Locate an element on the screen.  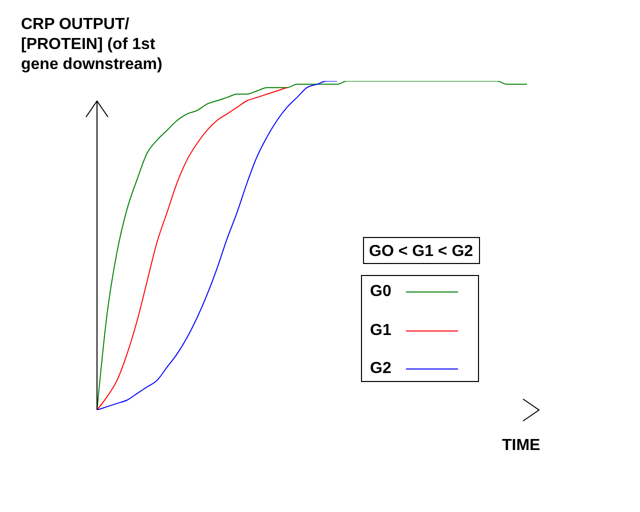
legend-label: G2 is located at coordinates (381, 369).